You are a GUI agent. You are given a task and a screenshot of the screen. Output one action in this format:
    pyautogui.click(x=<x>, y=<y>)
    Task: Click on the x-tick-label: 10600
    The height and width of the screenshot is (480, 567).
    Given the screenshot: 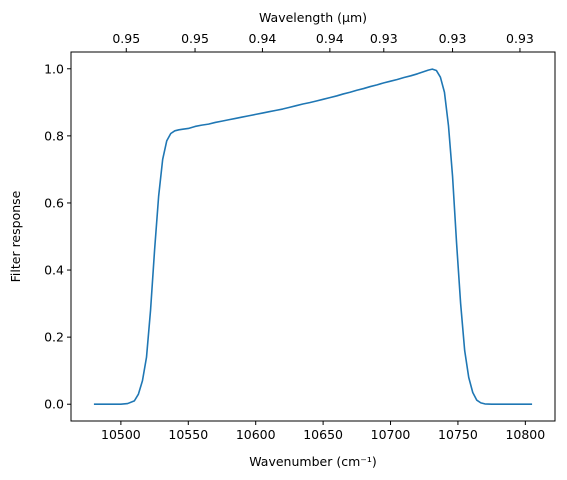 What is the action you would take?
    pyautogui.click(x=256, y=434)
    